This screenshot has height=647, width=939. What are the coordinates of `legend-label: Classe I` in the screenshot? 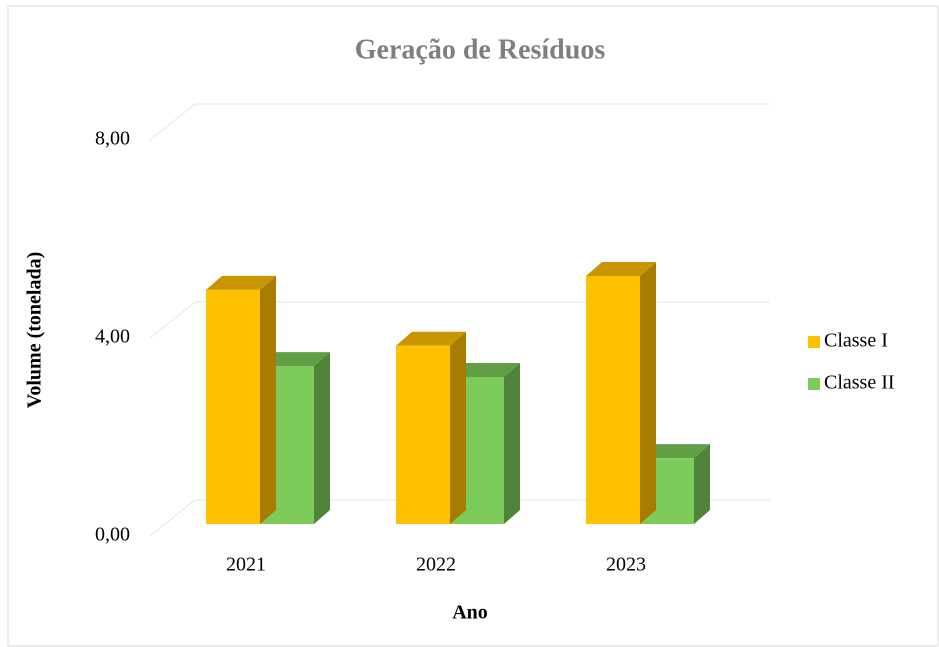 It's located at (856, 341).